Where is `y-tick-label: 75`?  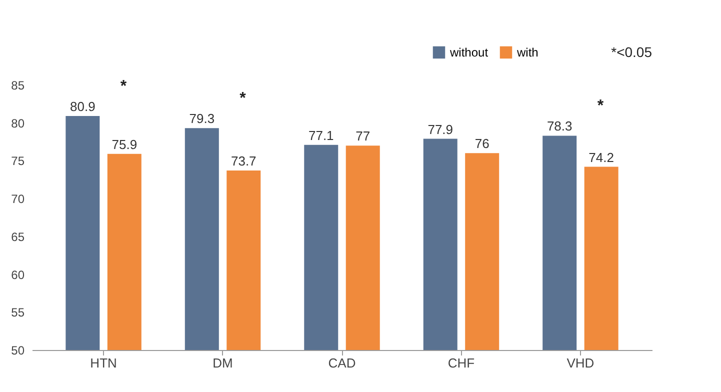
y-tick-label: 75 is located at coordinates (18, 161).